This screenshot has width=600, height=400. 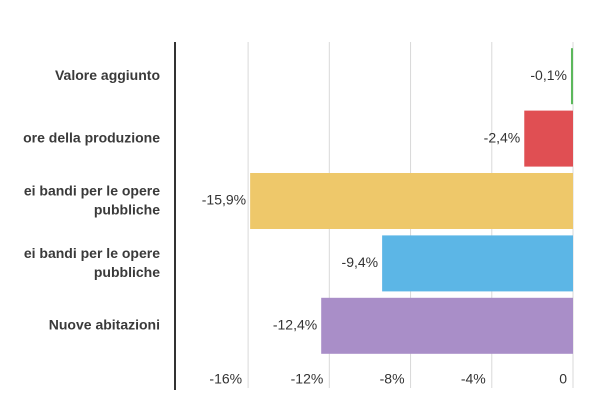 I want to click on value-label: -9,4%, so click(x=360, y=262).